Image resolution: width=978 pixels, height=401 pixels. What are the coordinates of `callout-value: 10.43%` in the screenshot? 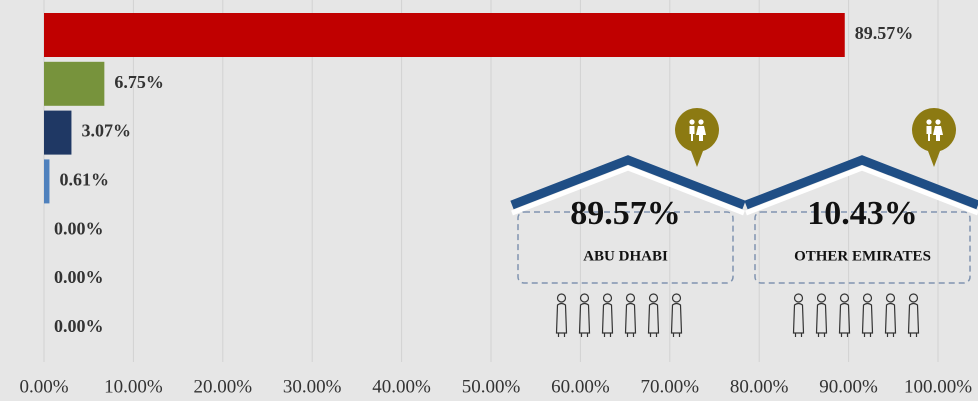 It's located at (862, 213).